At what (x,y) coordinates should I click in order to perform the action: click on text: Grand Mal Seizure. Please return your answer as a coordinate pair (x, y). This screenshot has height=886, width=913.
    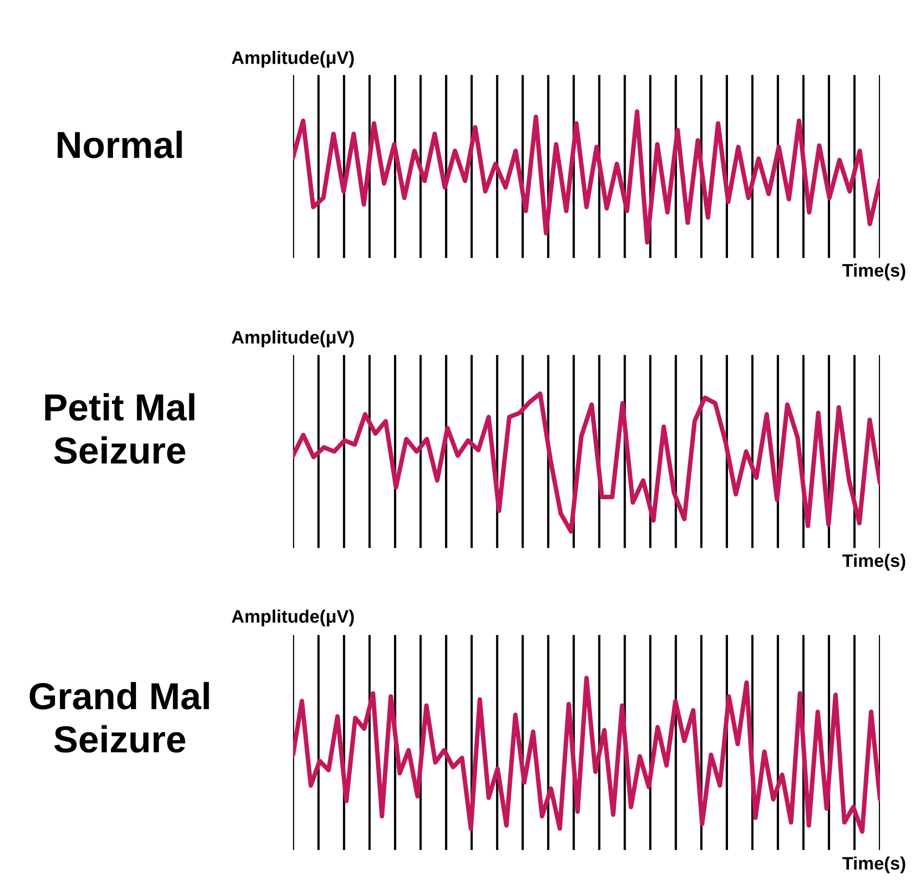
    Looking at the image, I should click on (119, 717).